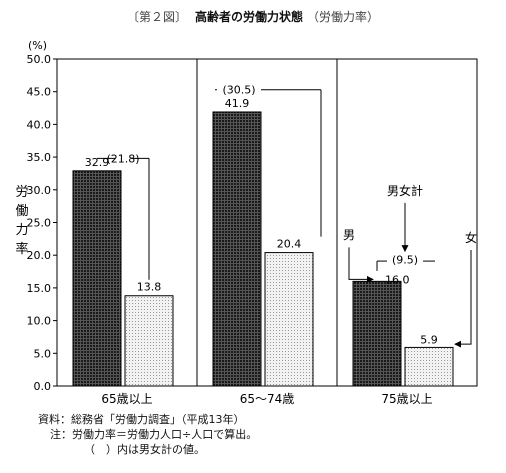 The width and height of the screenshot is (506, 473). I want to click on total-label: (9.5), so click(405, 260).